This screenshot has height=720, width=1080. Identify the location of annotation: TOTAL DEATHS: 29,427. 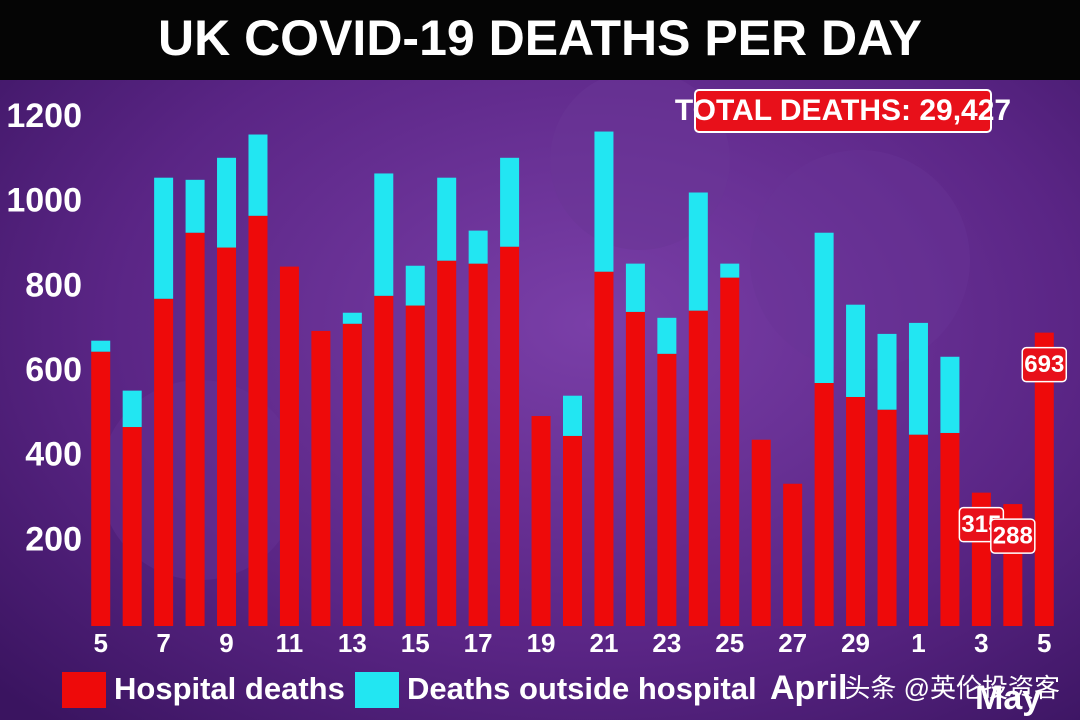
(843, 110).